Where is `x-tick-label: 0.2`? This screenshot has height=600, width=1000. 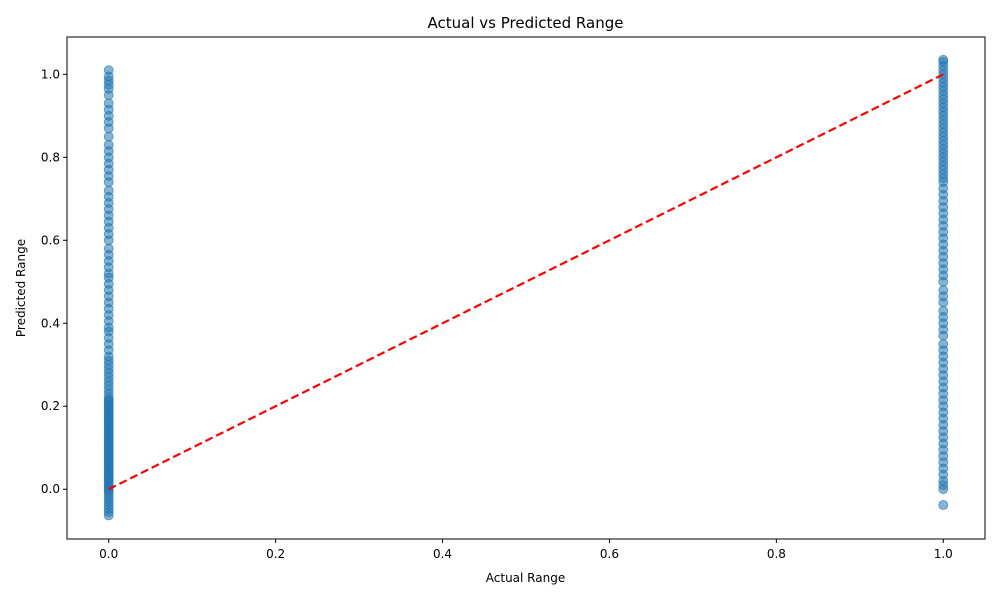
x-tick-label: 0.2 is located at coordinates (275, 554).